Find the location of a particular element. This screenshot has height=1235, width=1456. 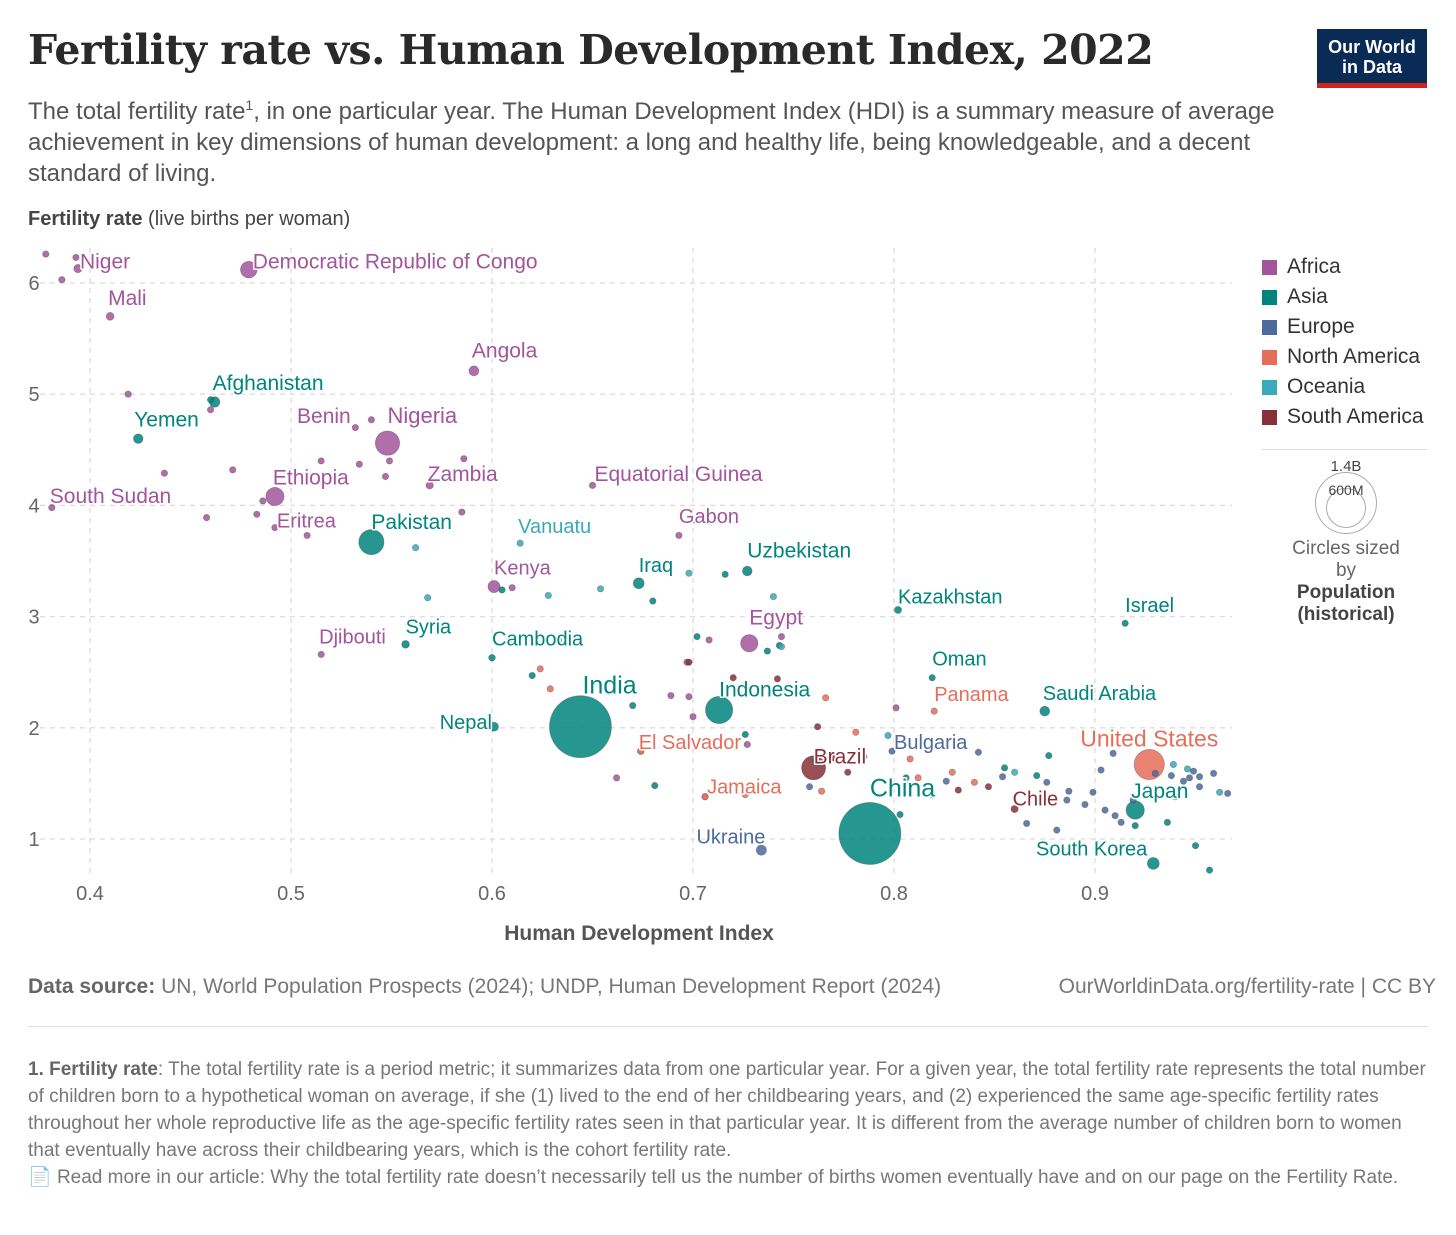

y-axis-label-bold: Fertility rate is located at coordinates (85, 219).